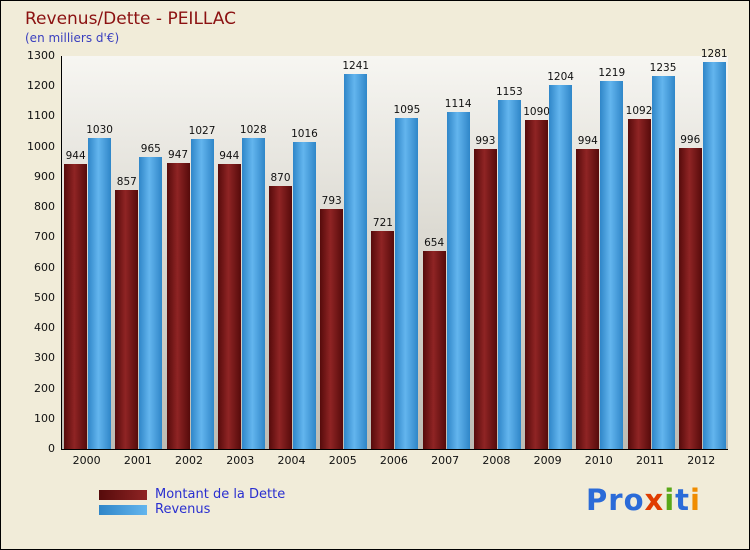  I want to click on bar-group-2000: 944 1030, so click(88, 286).